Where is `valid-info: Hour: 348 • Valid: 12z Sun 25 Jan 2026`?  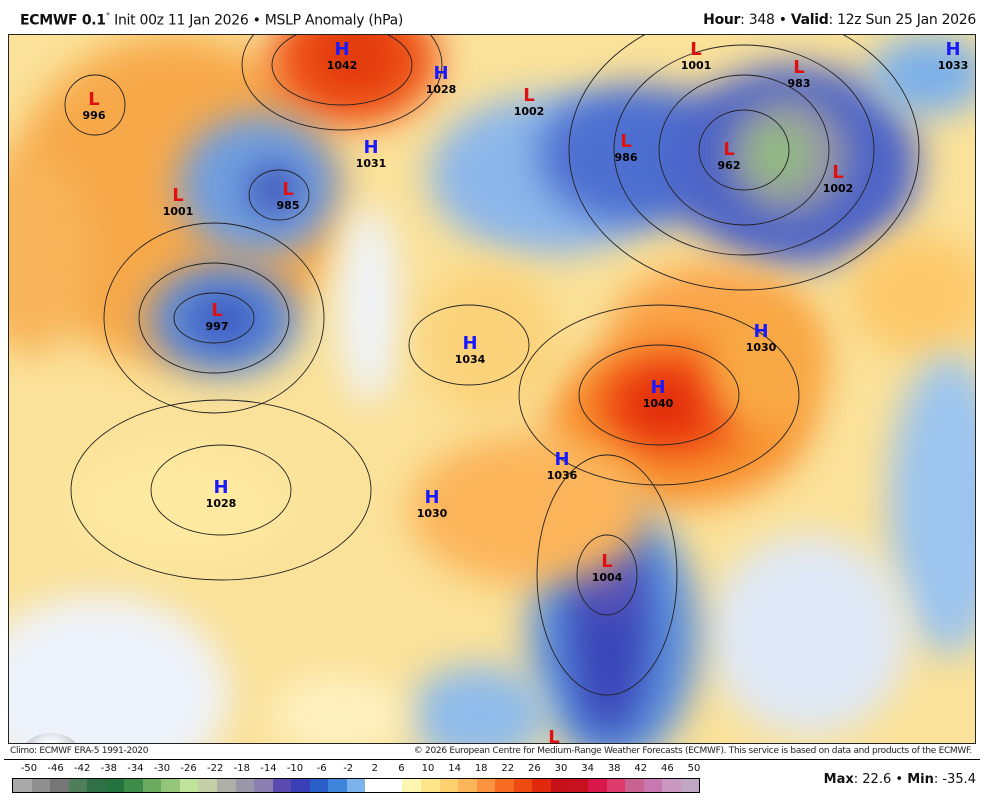
valid-info: Hour: 348 • Valid: 12z Sun 25 Jan 2026 is located at coordinates (839, 20).